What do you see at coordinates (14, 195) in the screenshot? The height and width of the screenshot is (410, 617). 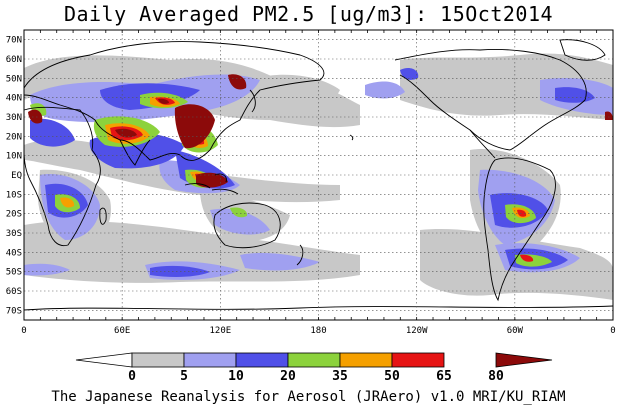 I see `latitude-label: 10S` at bounding box center [14, 195].